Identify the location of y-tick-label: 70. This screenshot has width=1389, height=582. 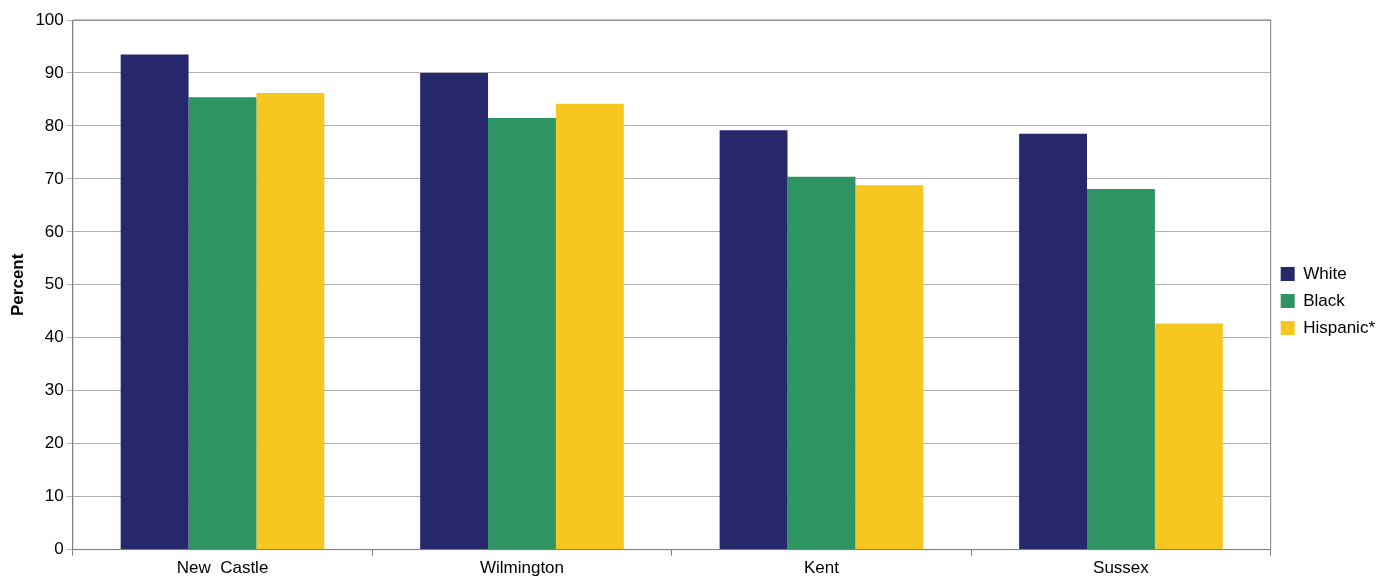
(54, 178).